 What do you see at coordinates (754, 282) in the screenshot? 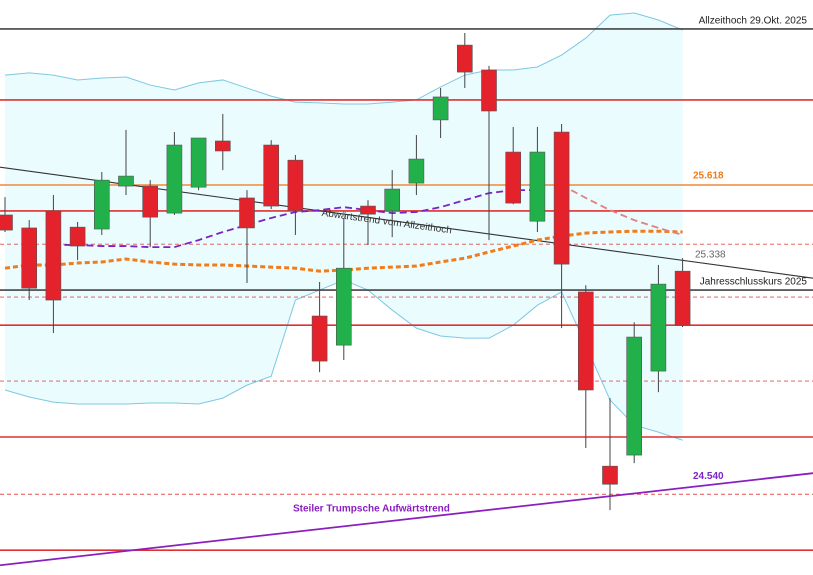
I see `level-label: Jahresschlusskurs 2025` at bounding box center [754, 282].